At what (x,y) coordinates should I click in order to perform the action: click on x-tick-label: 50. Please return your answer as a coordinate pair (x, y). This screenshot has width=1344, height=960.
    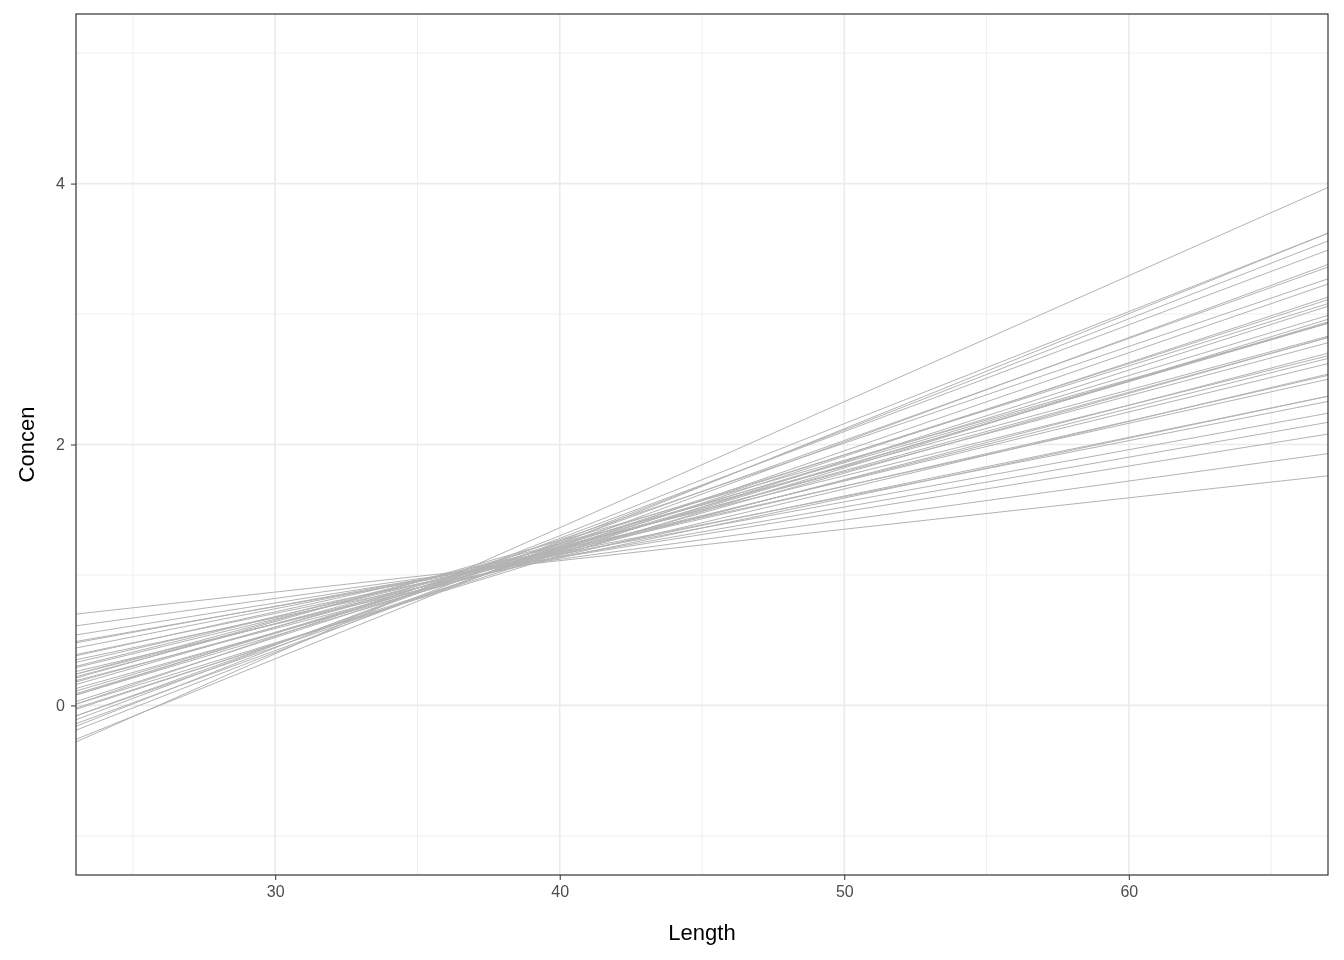
    Looking at the image, I should click on (844, 892).